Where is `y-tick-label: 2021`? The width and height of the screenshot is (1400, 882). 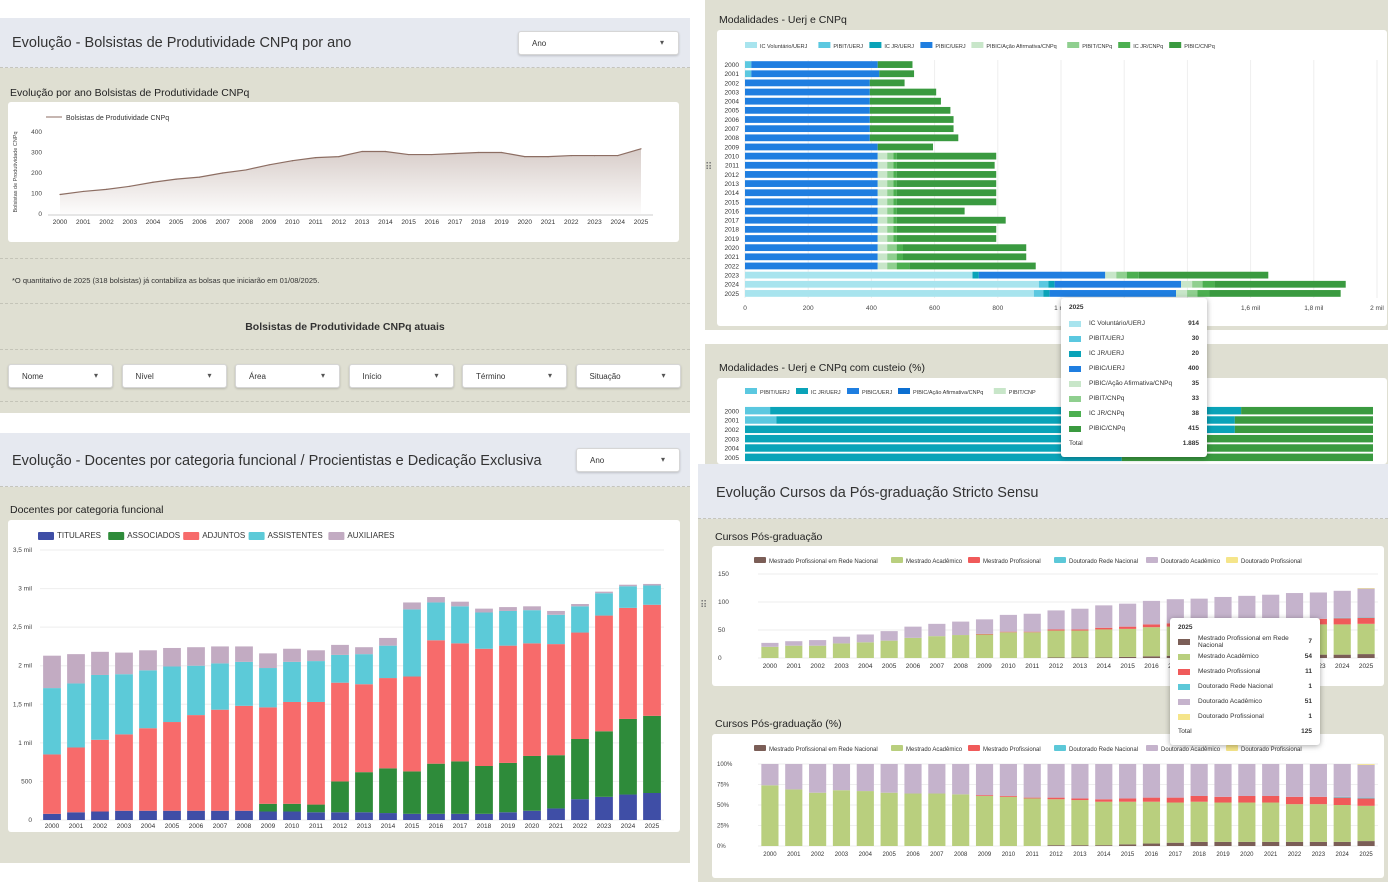
y-tick-label: 2021 is located at coordinates (732, 257).